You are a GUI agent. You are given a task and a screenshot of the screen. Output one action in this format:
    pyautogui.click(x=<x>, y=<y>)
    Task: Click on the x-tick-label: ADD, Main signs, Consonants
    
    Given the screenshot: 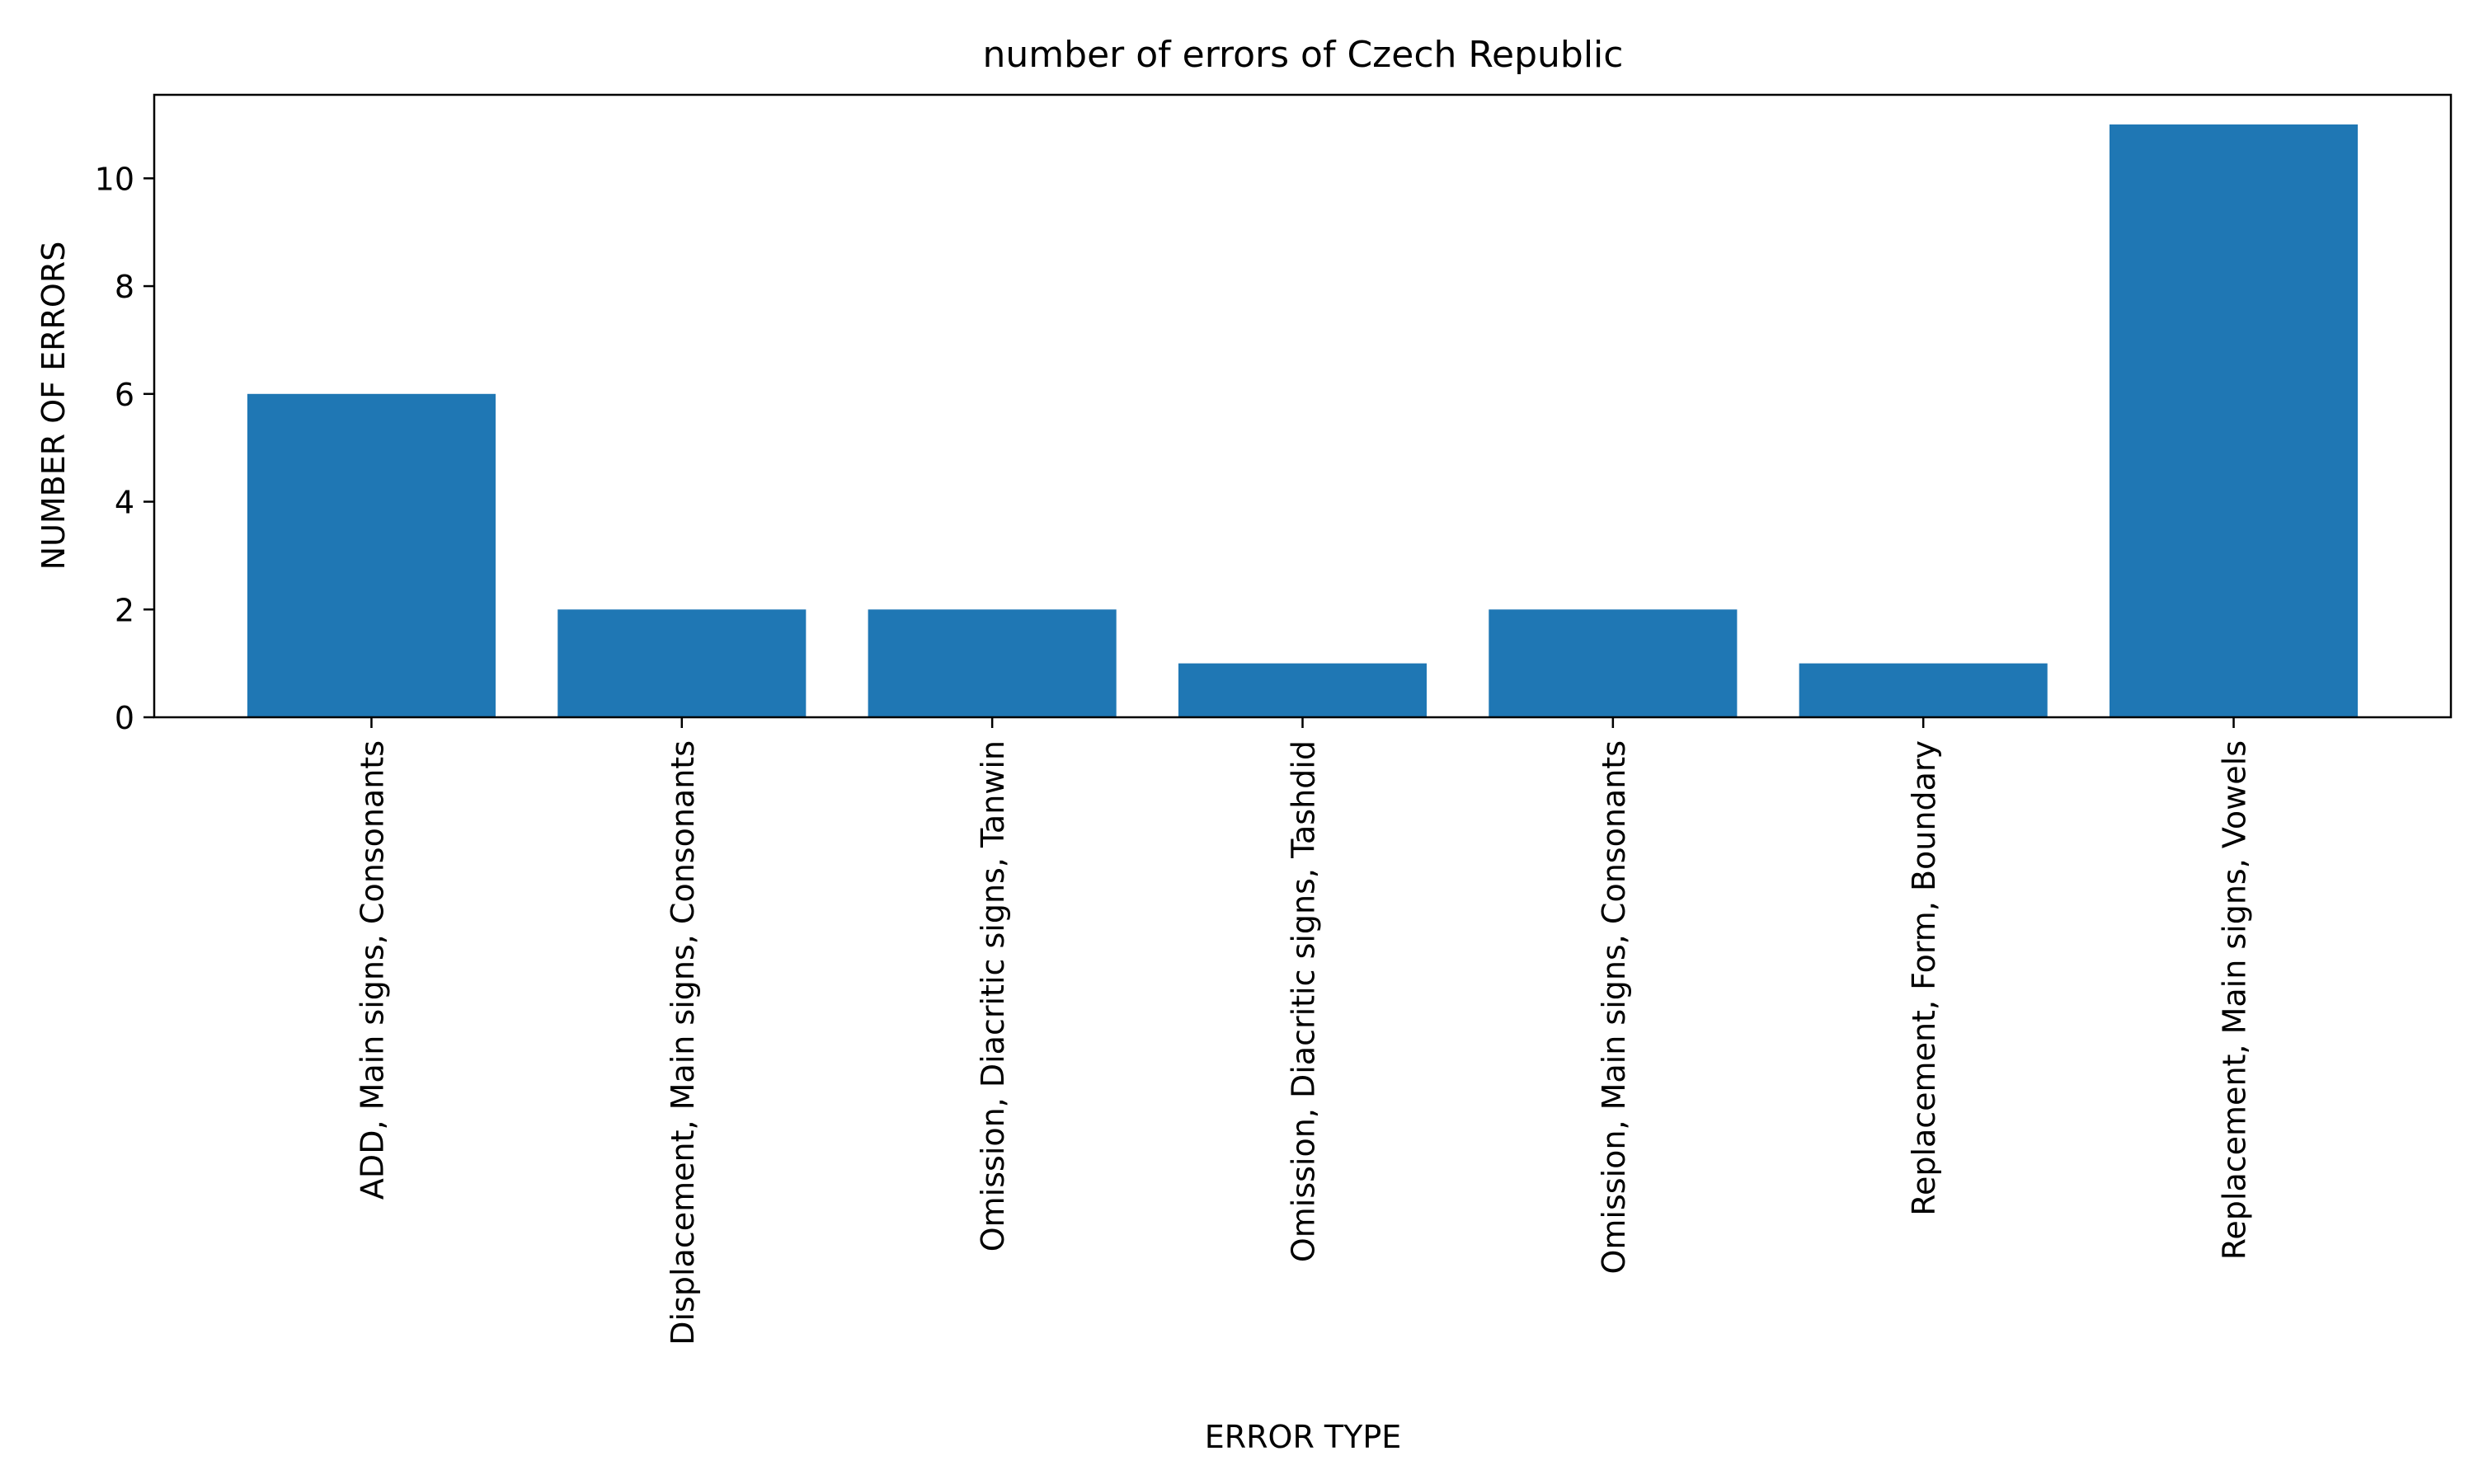 What is the action you would take?
    pyautogui.click(x=372, y=970)
    